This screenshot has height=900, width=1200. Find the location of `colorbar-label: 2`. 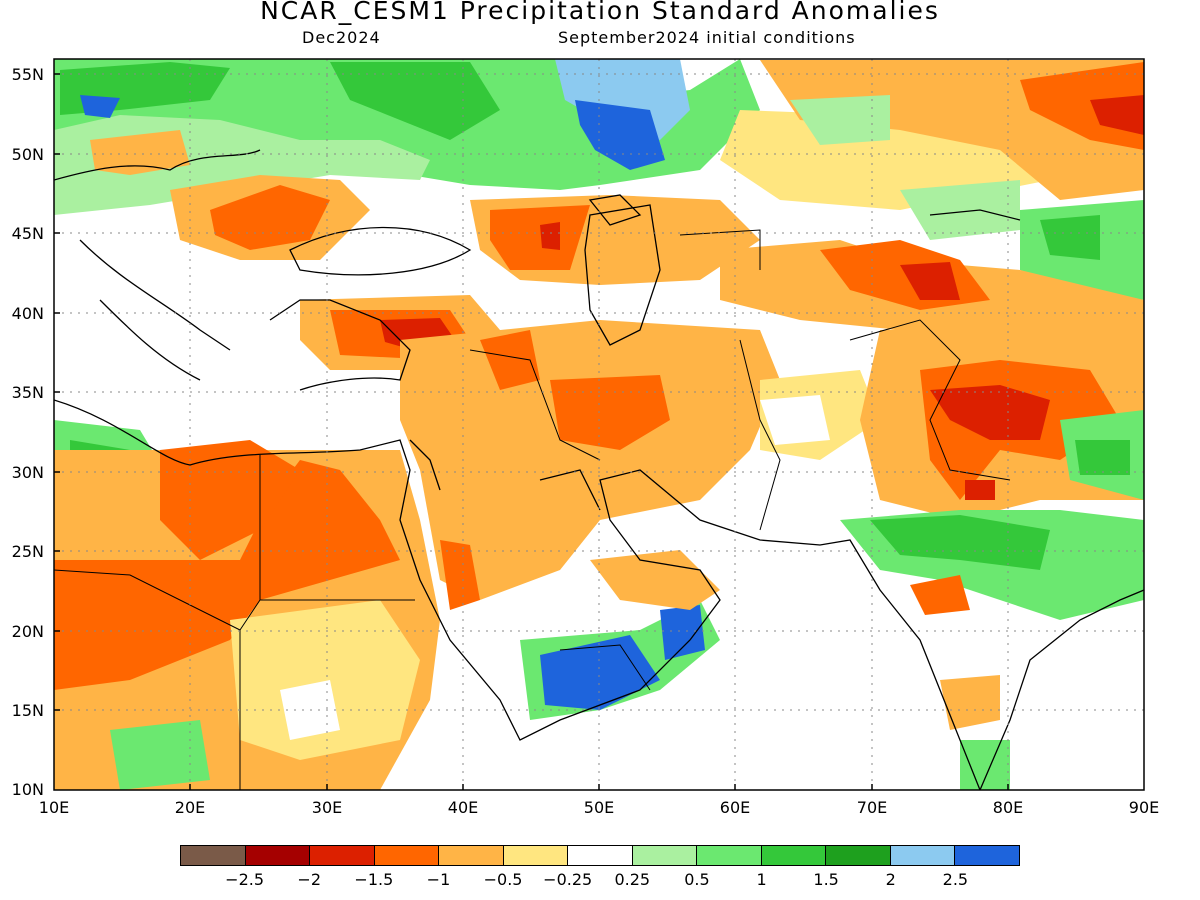

colorbar-label: 2 is located at coordinates (890, 879).